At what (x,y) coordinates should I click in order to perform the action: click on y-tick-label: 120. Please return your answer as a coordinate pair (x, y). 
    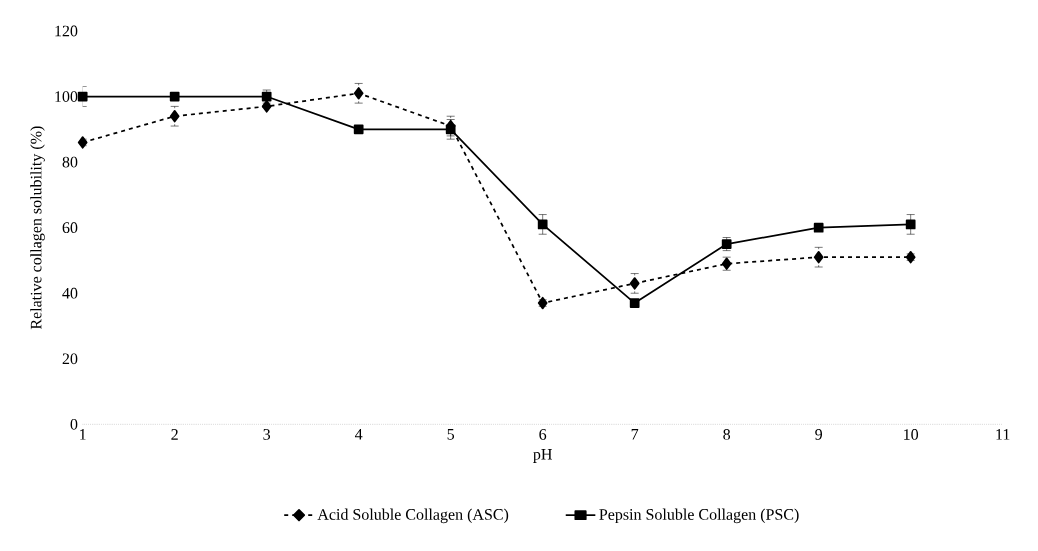
    Looking at the image, I should click on (66, 31).